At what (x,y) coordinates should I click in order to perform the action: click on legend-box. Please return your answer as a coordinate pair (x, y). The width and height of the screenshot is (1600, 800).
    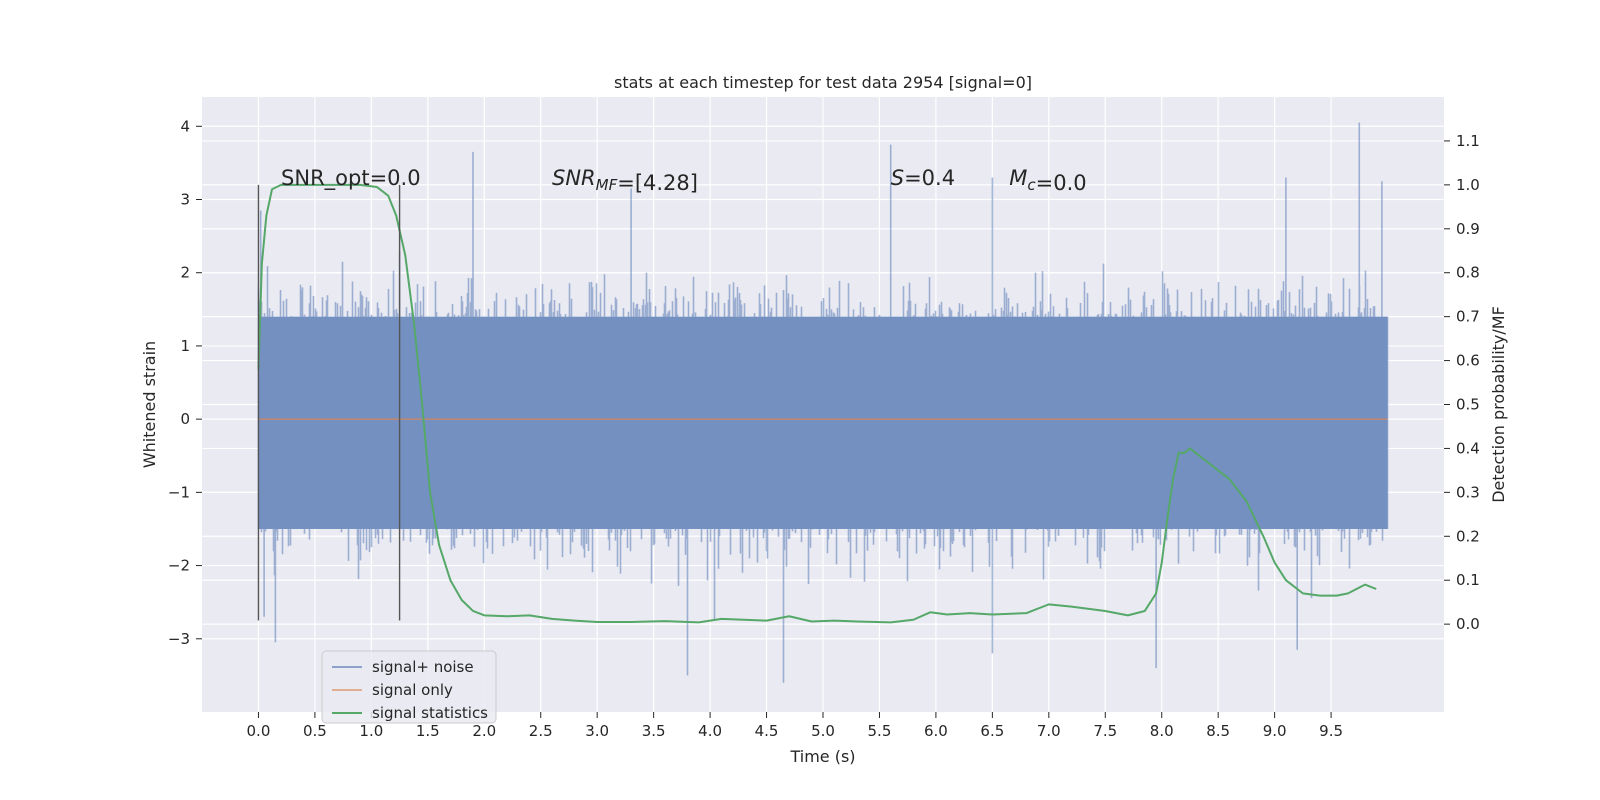
    Looking at the image, I should click on (409, 687).